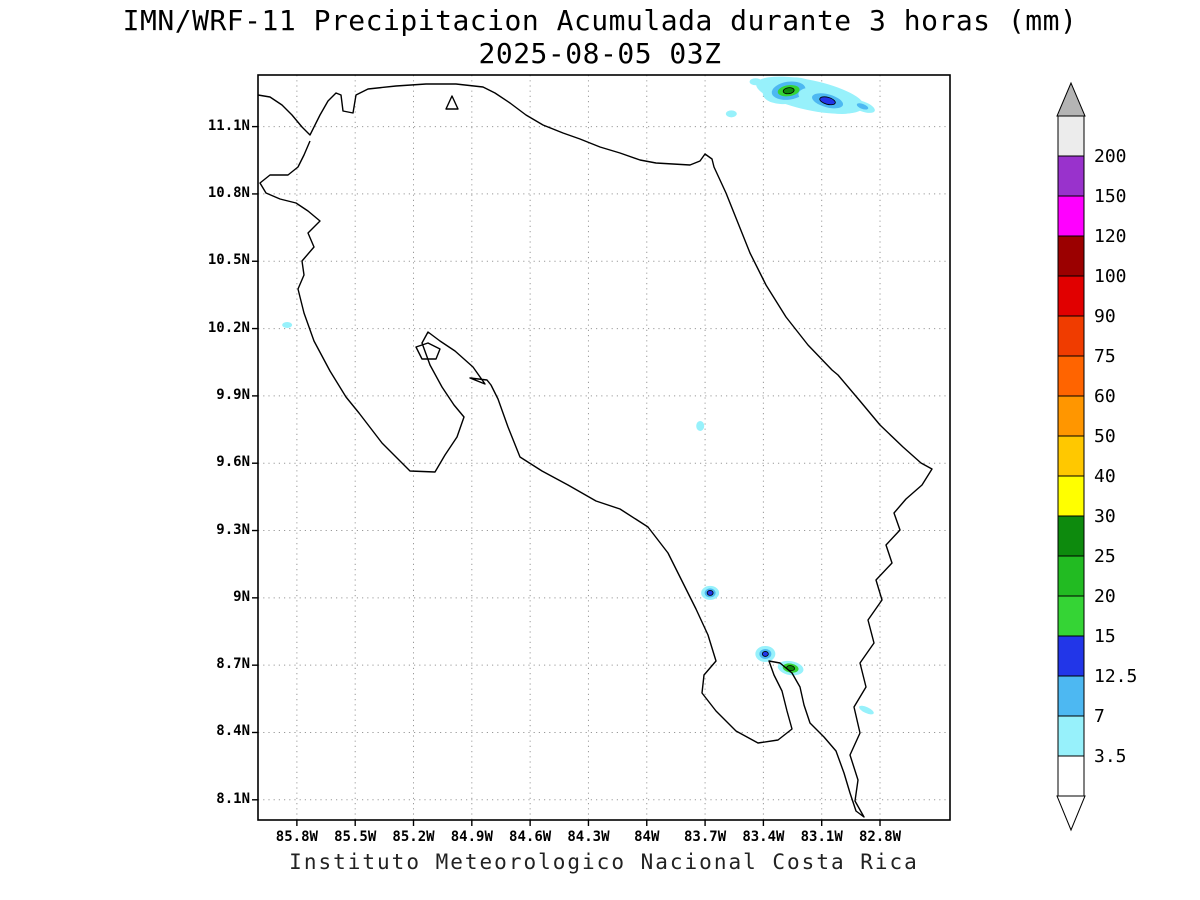 This screenshot has width=1200, height=900. I want to click on y-tick-label: 9.9N, so click(233, 394).